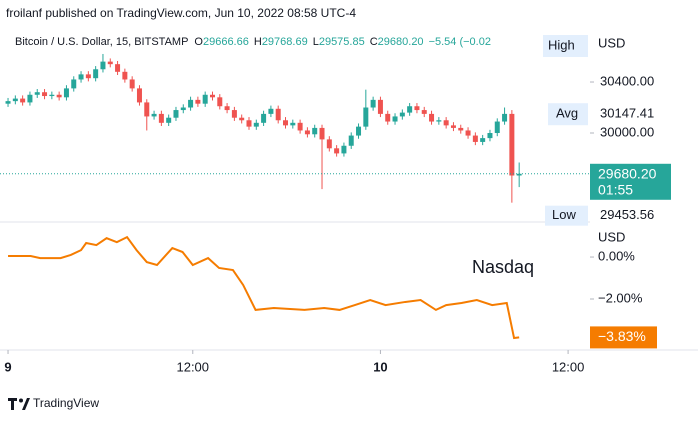  I want to click on low-marker-box, so click(566, 215).